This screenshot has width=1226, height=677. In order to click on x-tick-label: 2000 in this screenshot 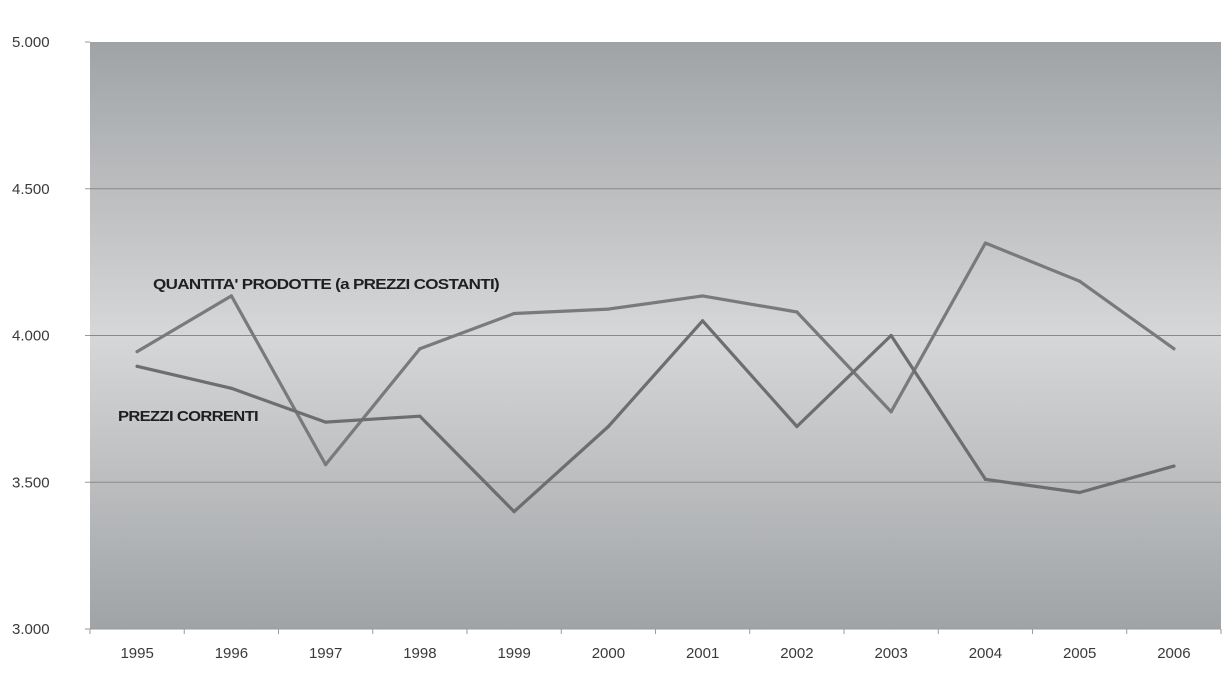, I will do `click(608, 653)`.